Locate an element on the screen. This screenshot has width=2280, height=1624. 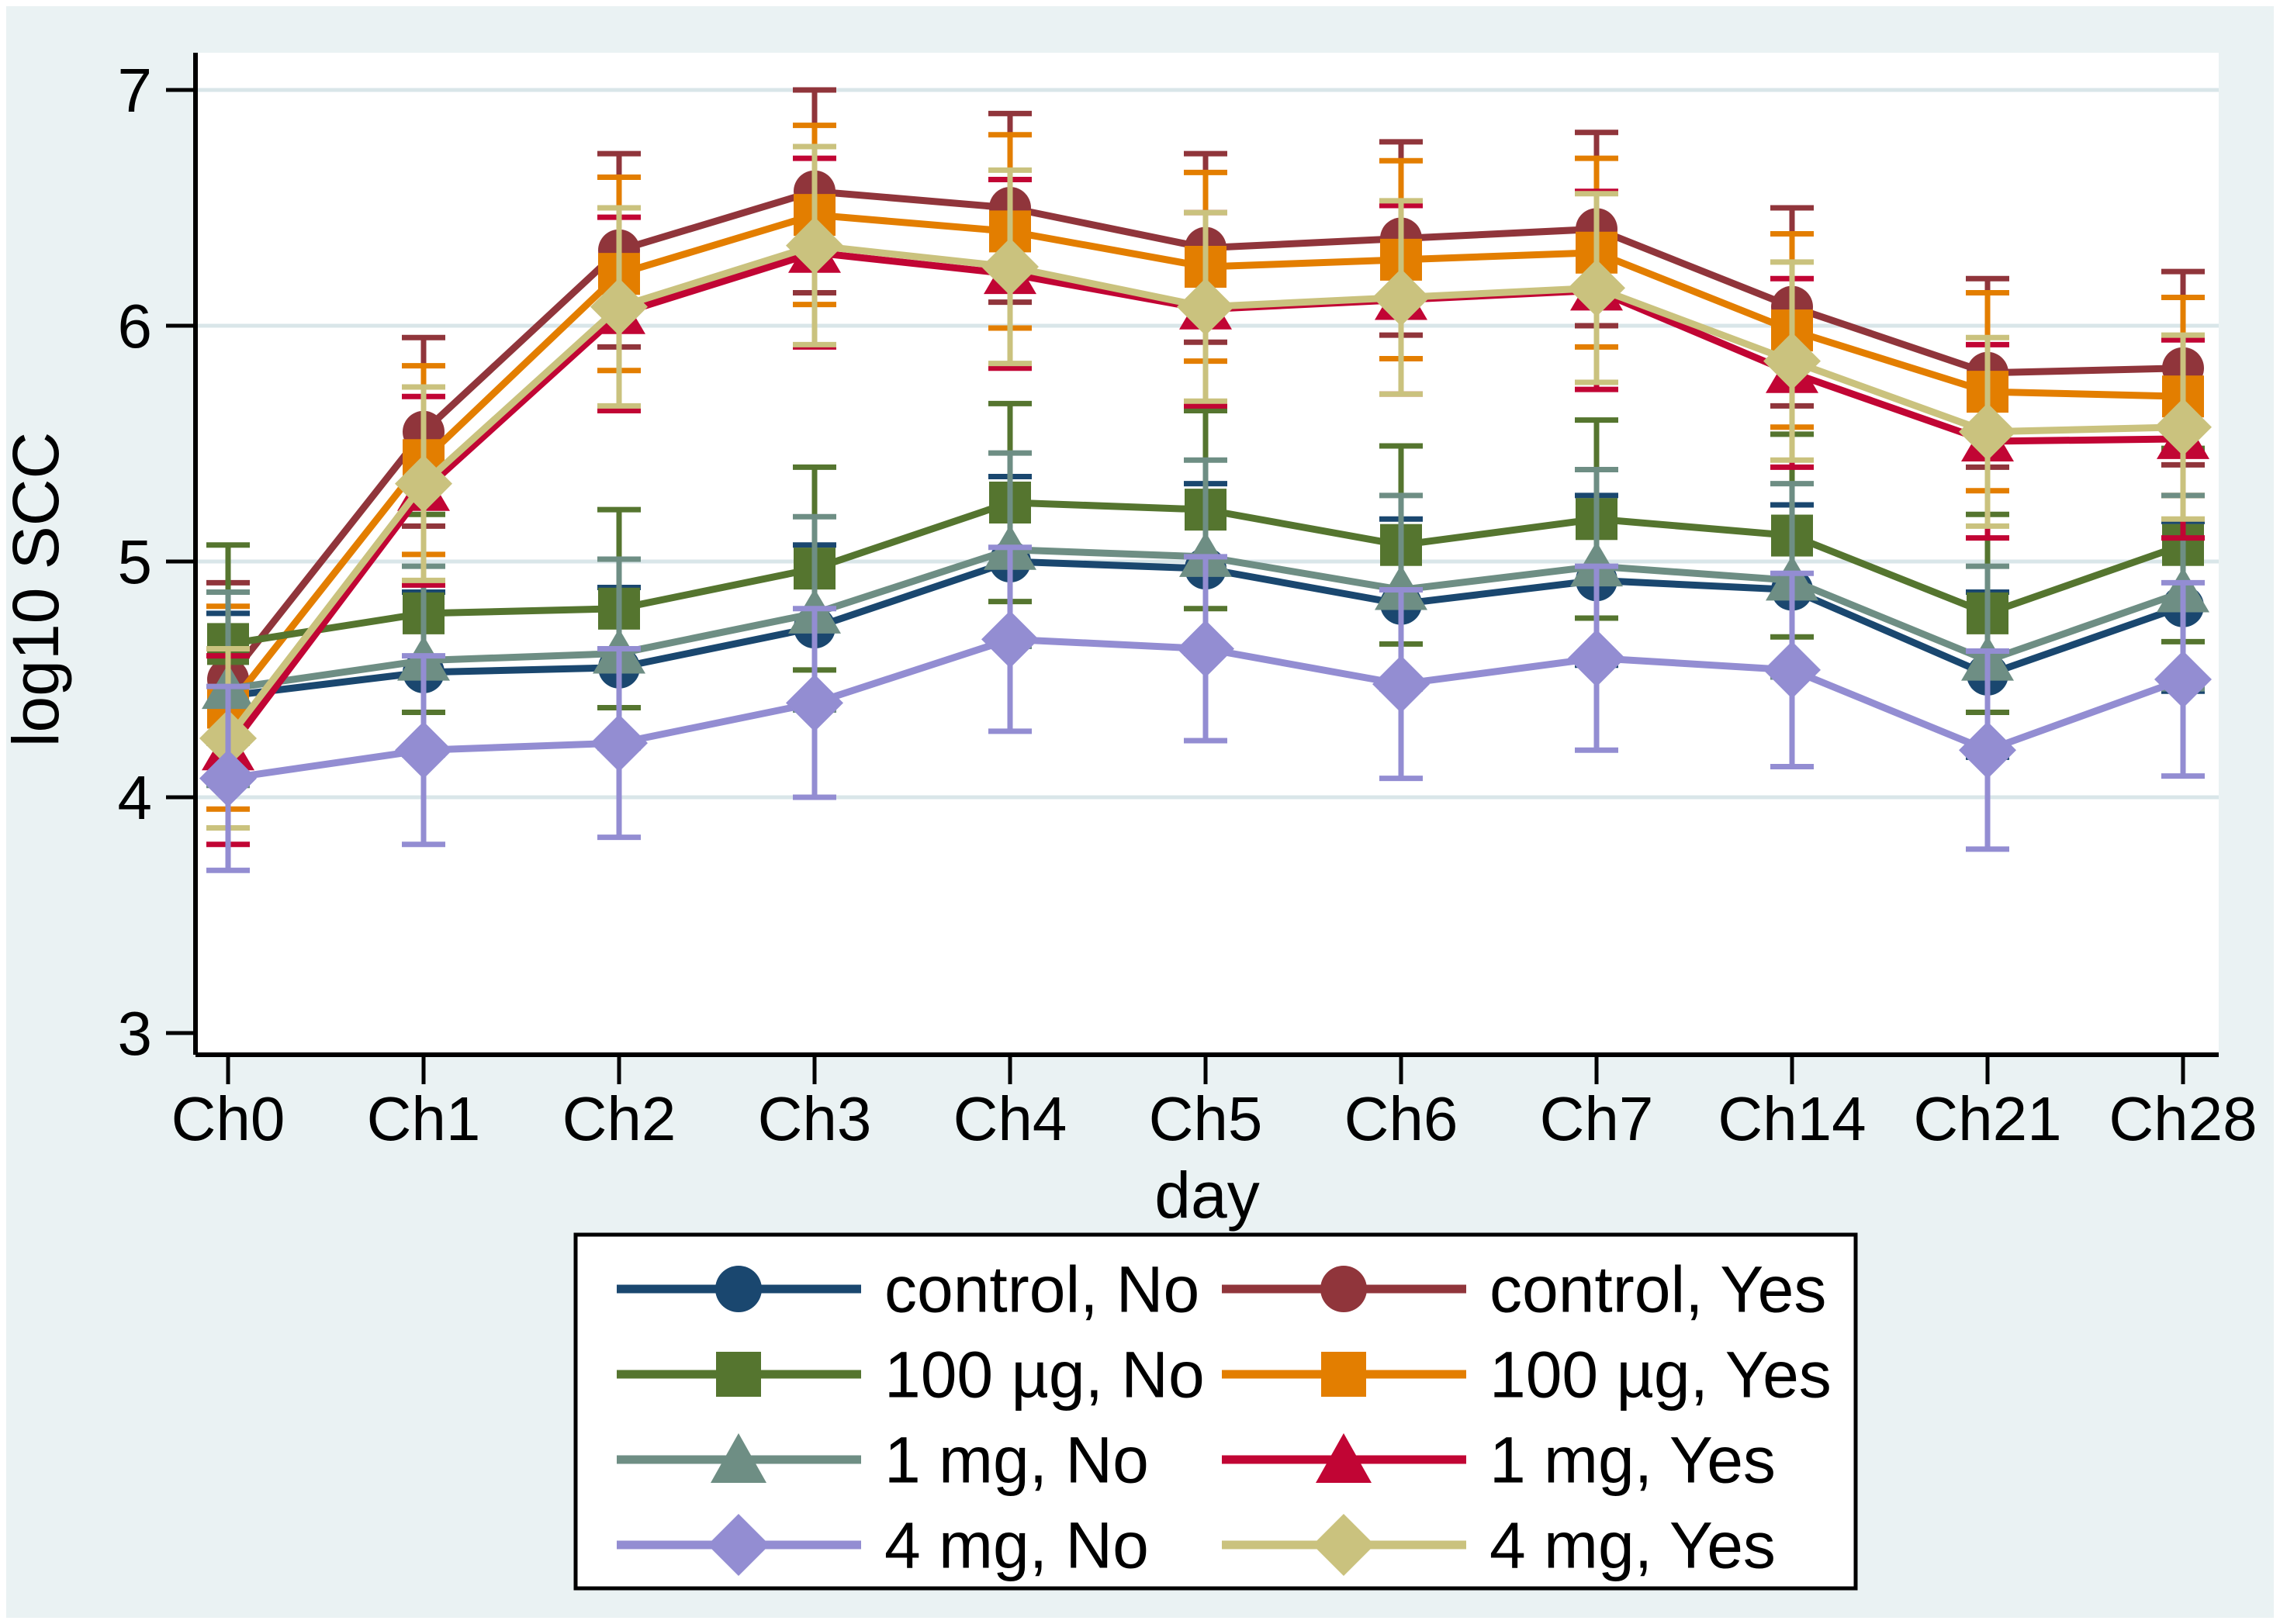
y-tick-label: 6 is located at coordinates (135, 326).